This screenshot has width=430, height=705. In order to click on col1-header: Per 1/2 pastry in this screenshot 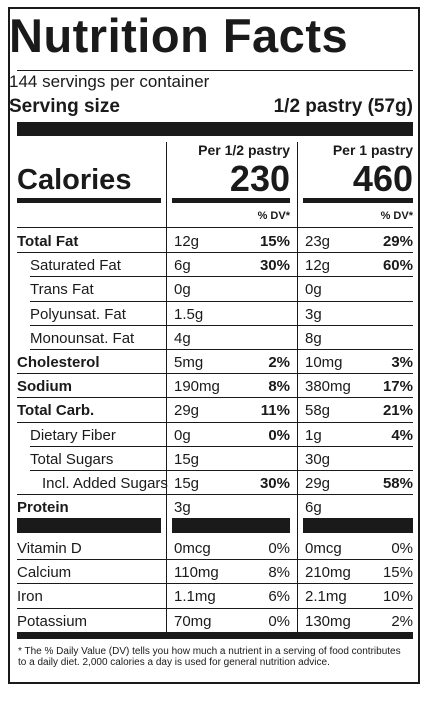, I will do `click(244, 150)`.